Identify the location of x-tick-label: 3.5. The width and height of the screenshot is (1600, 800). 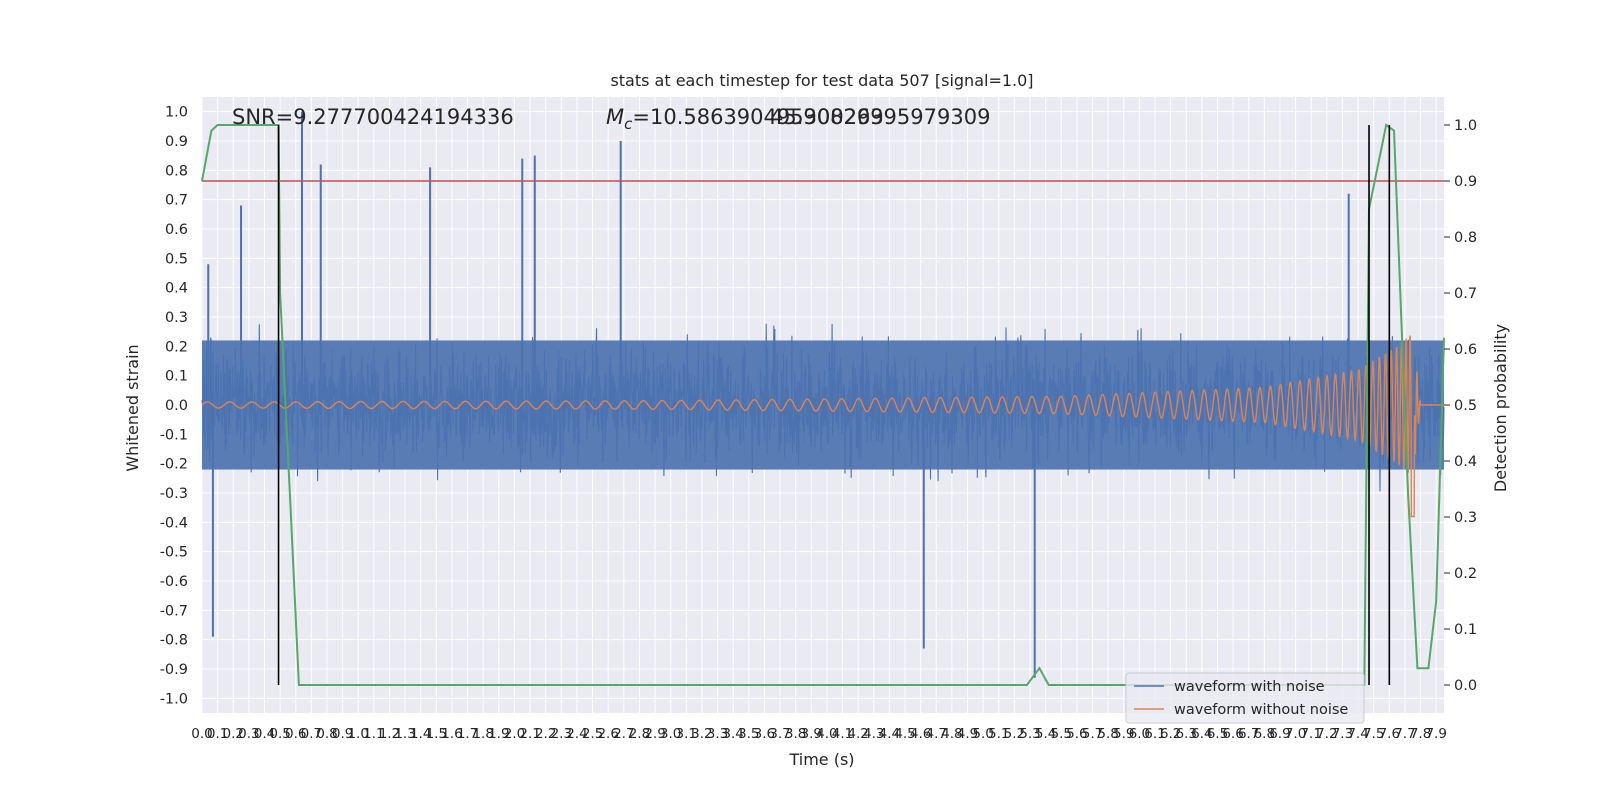
(748, 734).